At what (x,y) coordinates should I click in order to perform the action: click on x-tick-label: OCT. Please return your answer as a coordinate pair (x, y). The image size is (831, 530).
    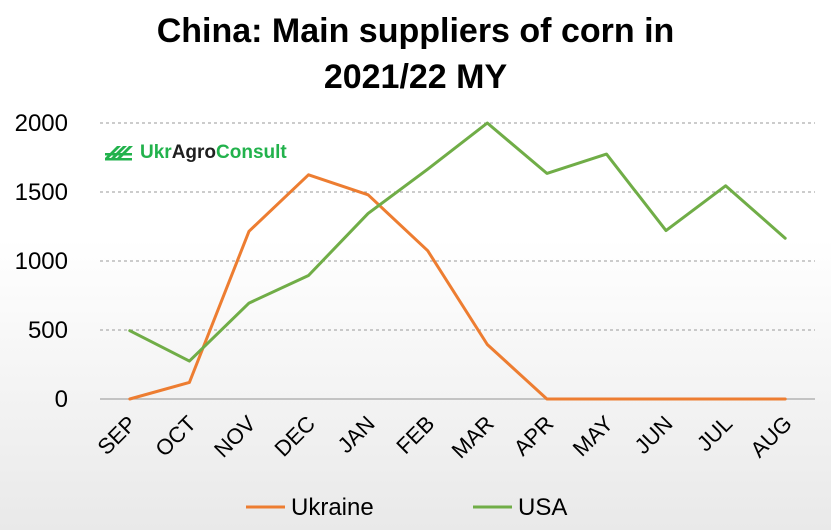
    Looking at the image, I should click on (175, 436).